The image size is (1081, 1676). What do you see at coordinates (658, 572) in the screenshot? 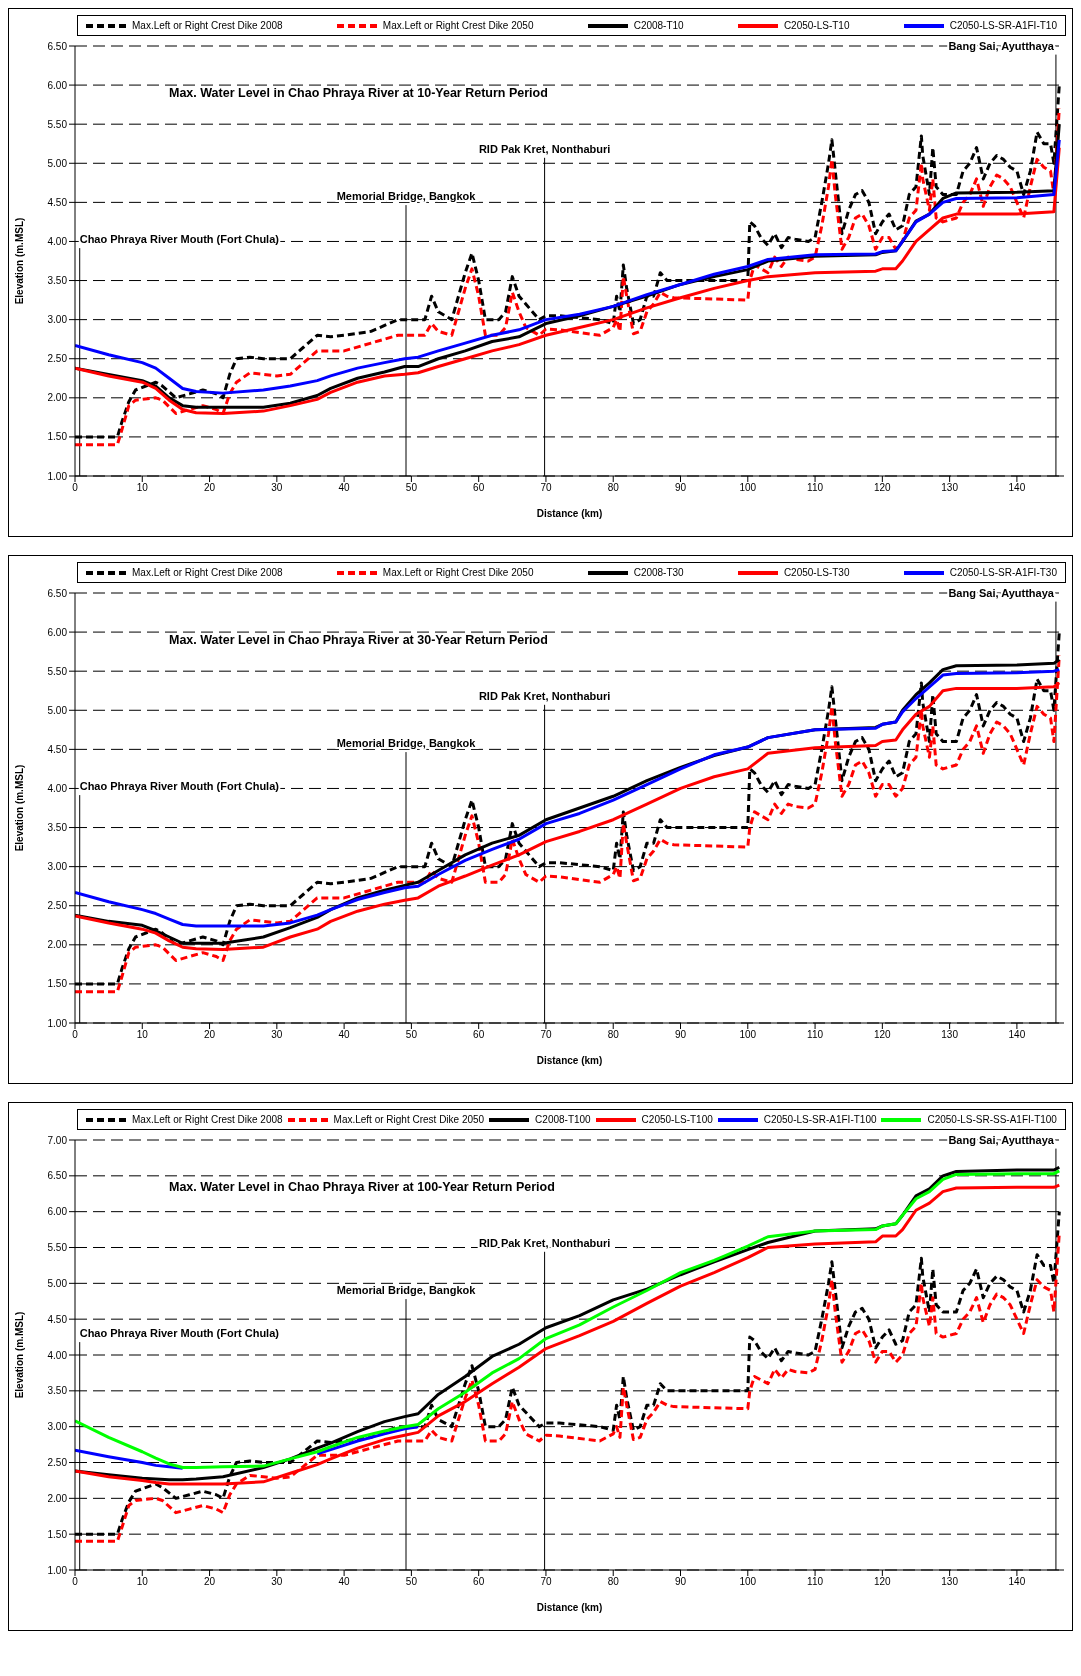
I see `legend-label: C2008-T30` at bounding box center [658, 572].